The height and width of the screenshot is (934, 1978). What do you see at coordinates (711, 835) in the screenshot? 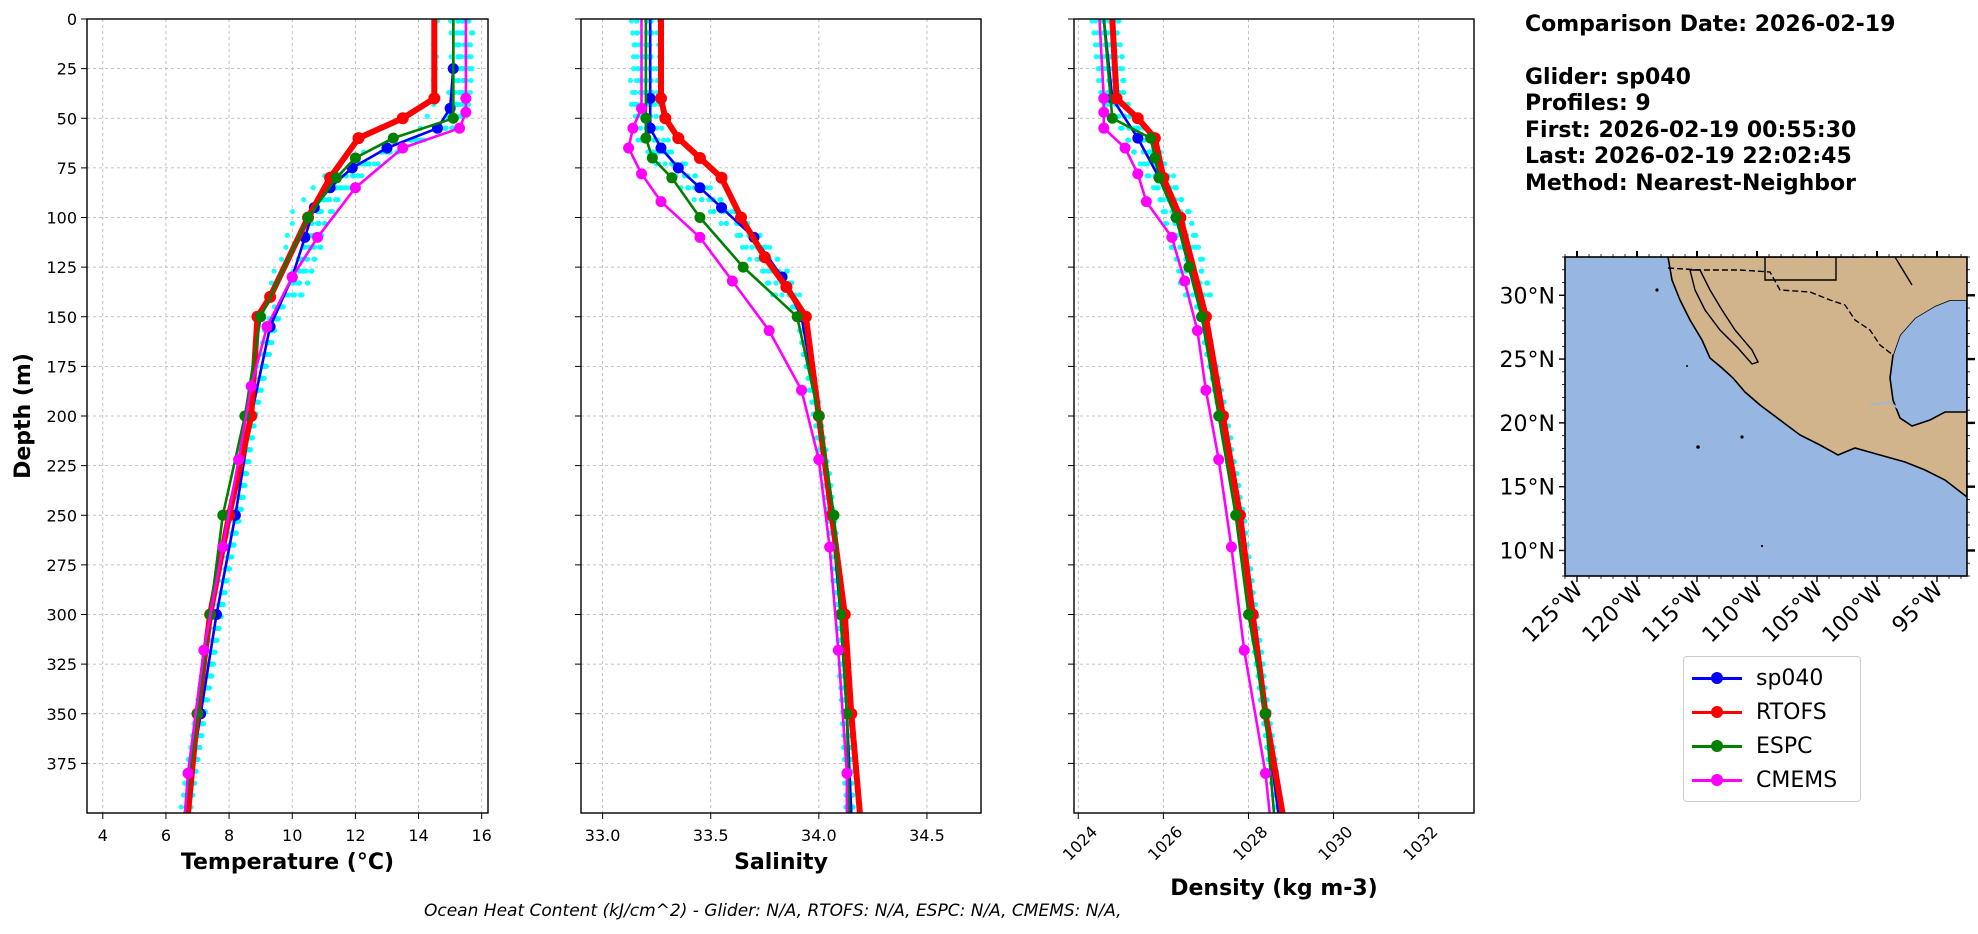
I see `x-tick-label: 33.5` at bounding box center [711, 835].